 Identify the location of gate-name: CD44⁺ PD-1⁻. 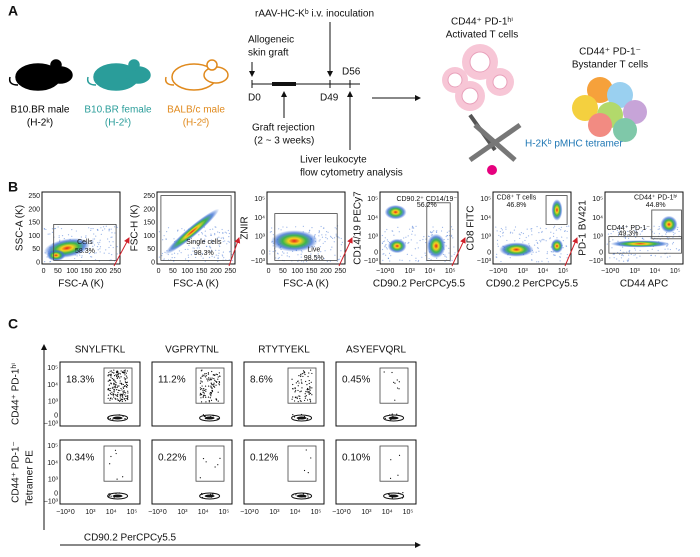
(628, 228).